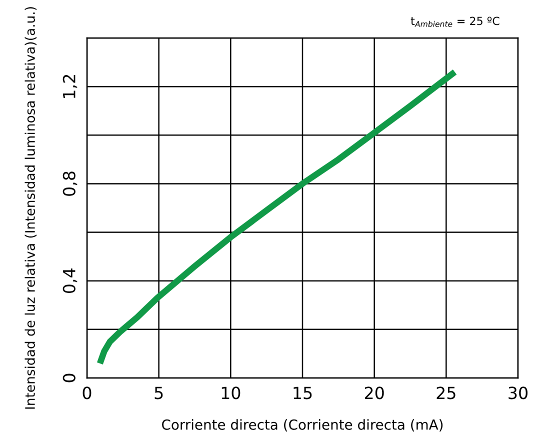  I want to click on x-tick-label: 5, so click(158, 393).